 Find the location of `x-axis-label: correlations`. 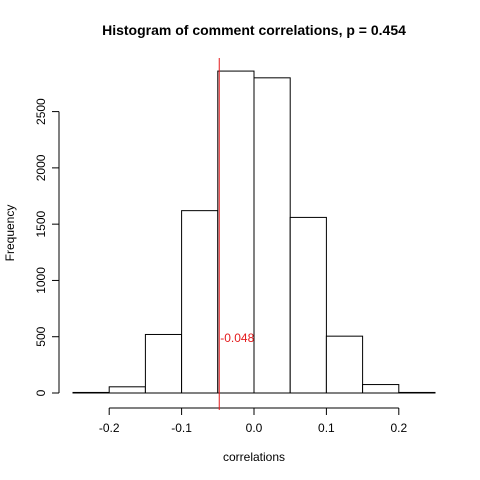

x-axis-label: correlations is located at coordinates (254, 457).